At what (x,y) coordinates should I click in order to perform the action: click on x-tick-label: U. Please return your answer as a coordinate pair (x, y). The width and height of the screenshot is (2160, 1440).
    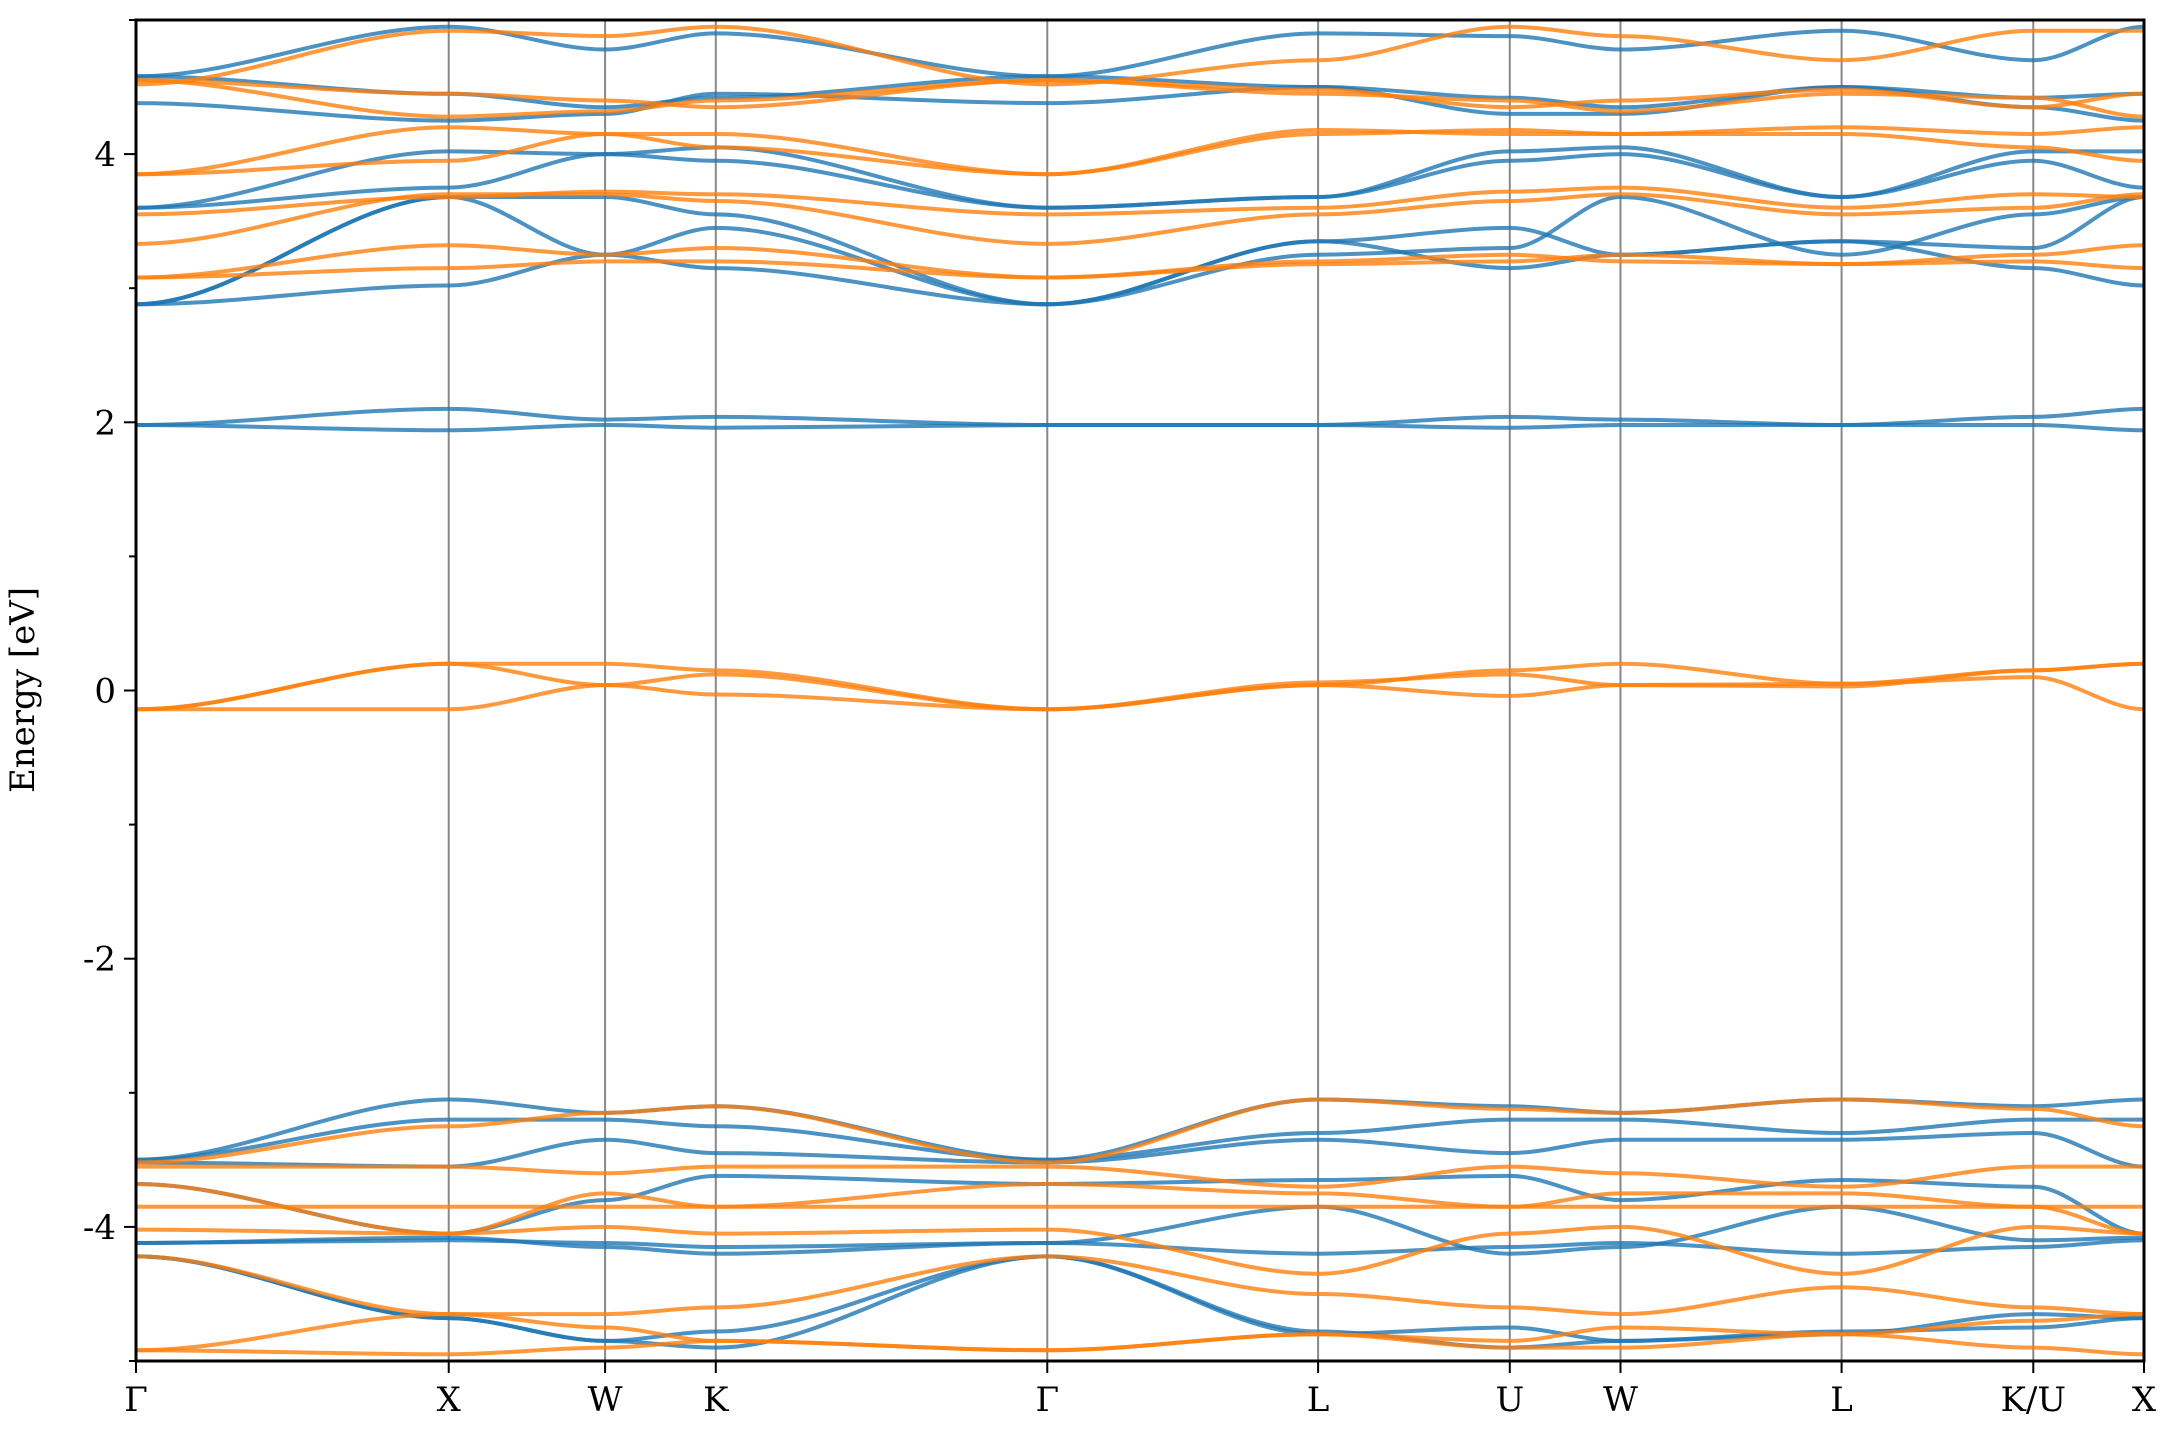
    Looking at the image, I should click on (1509, 1400).